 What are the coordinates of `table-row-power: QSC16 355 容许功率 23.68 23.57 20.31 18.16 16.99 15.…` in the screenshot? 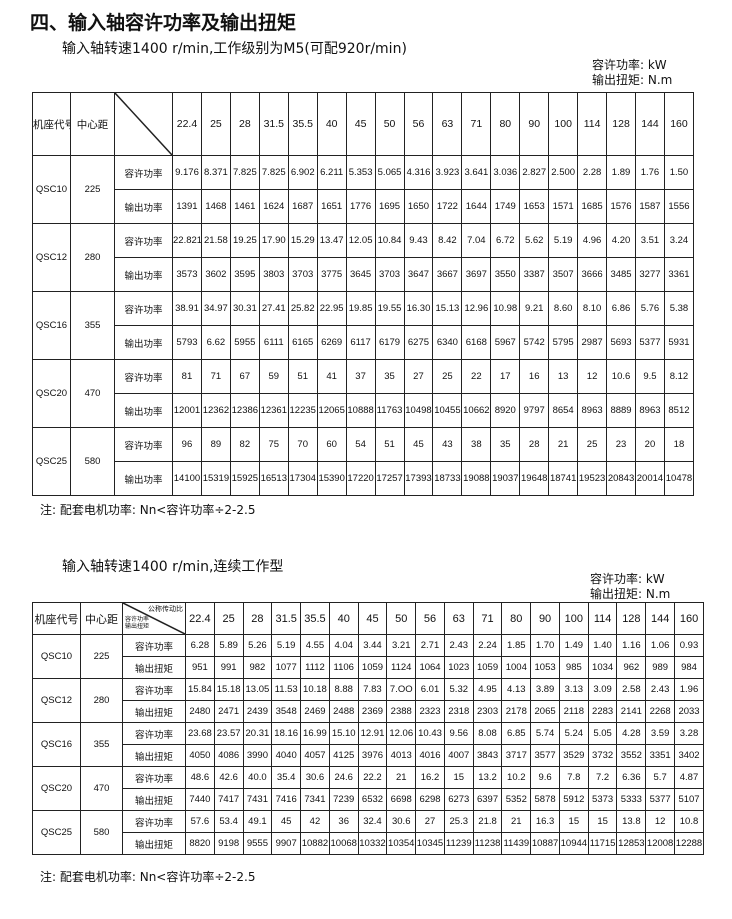 It's located at (368, 744).